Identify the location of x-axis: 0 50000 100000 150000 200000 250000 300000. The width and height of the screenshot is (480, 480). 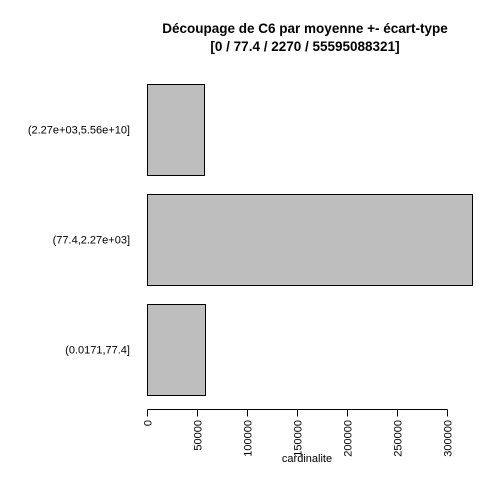
(299, 433).